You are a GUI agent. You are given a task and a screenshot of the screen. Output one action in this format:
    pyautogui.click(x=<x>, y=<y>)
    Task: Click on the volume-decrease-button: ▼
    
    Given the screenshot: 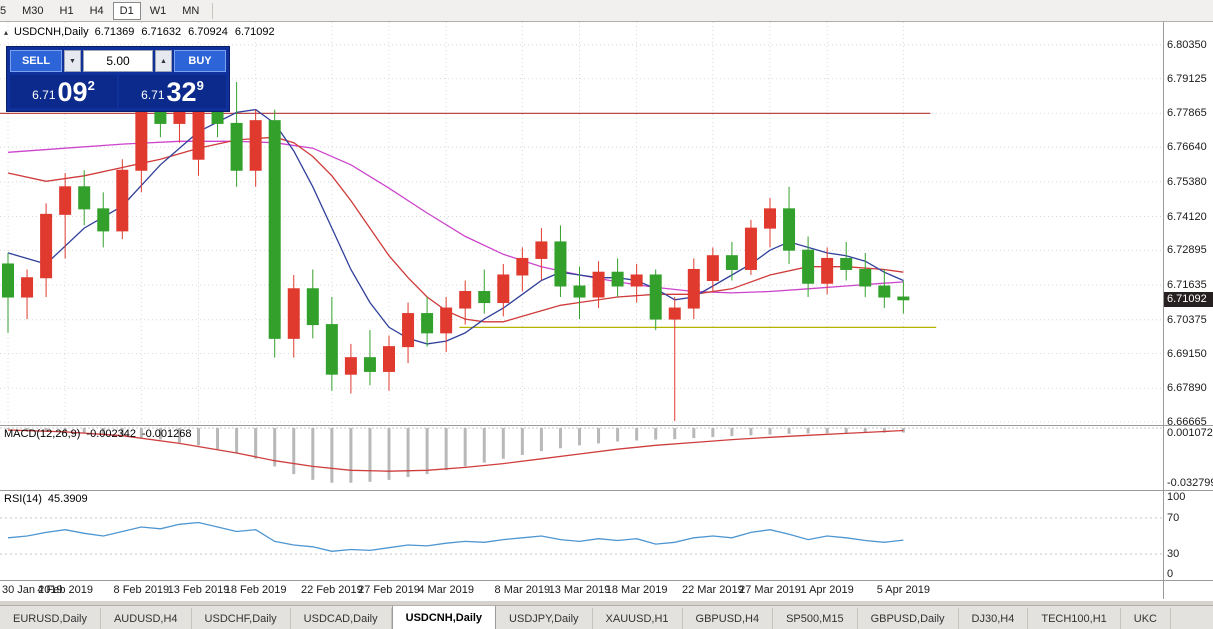 What is the action you would take?
    pyautogui.click(x=72, y=61)
    